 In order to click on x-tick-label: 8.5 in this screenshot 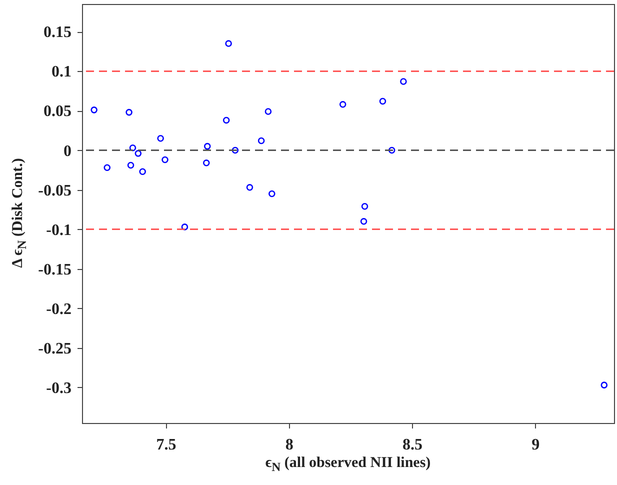, I will do `click(412, 445)`.